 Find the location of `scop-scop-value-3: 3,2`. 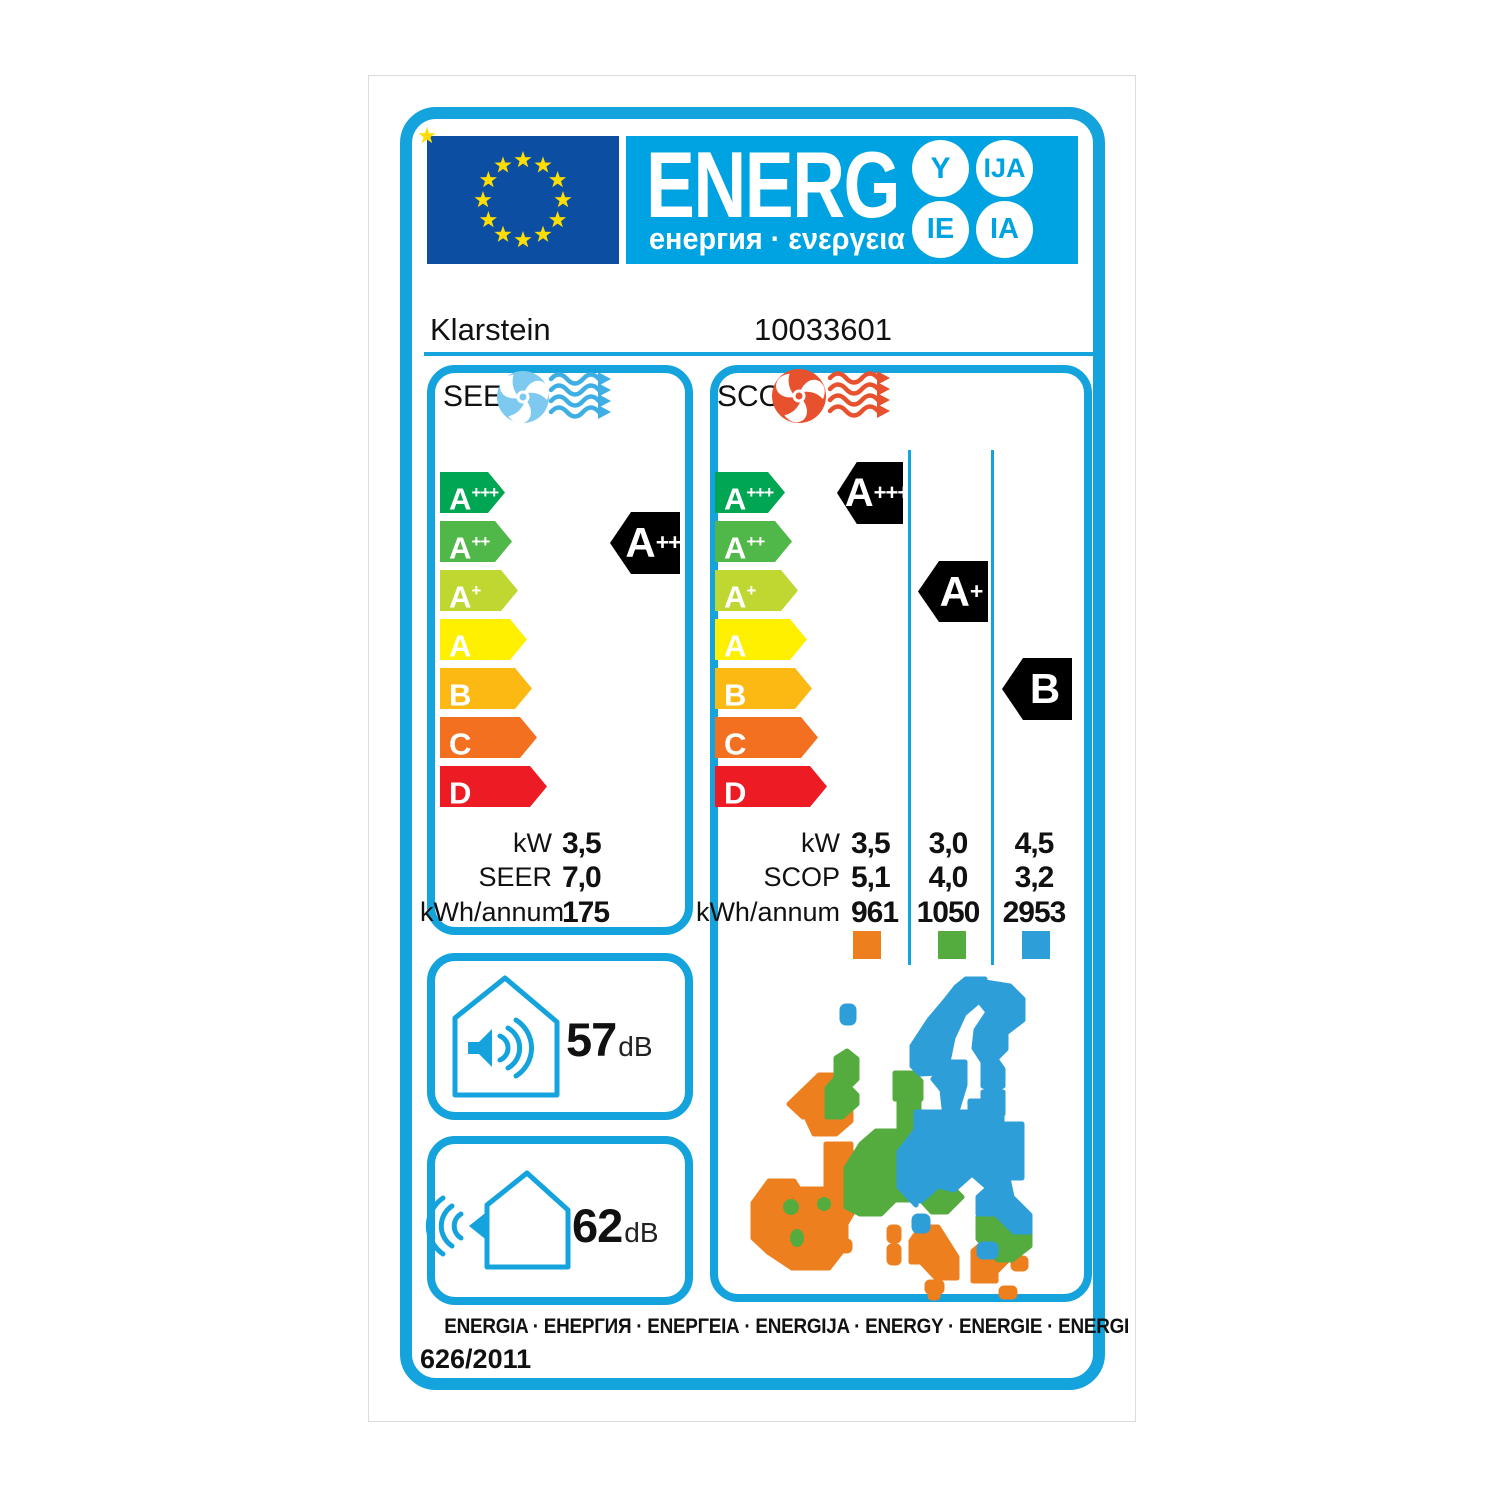

scop-scop-value-3: 3,2 is located at coordinates (1034, 877).